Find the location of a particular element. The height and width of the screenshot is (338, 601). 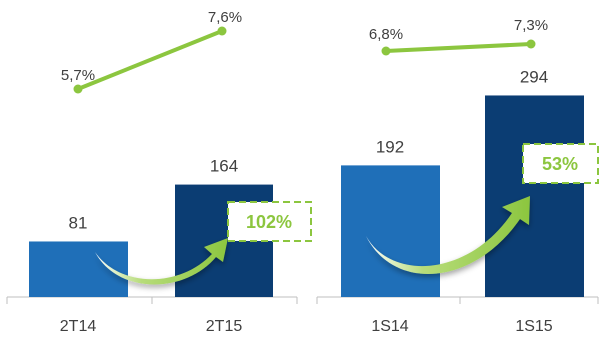

growth-label: 53% is located at coordinates (560, 164).